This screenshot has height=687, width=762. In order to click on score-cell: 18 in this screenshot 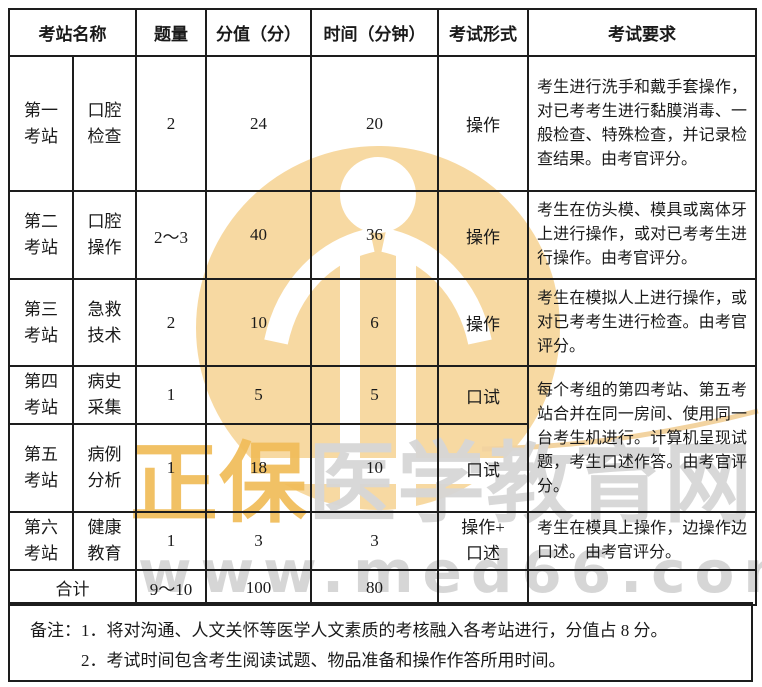, I will do `click(258, 468)`.